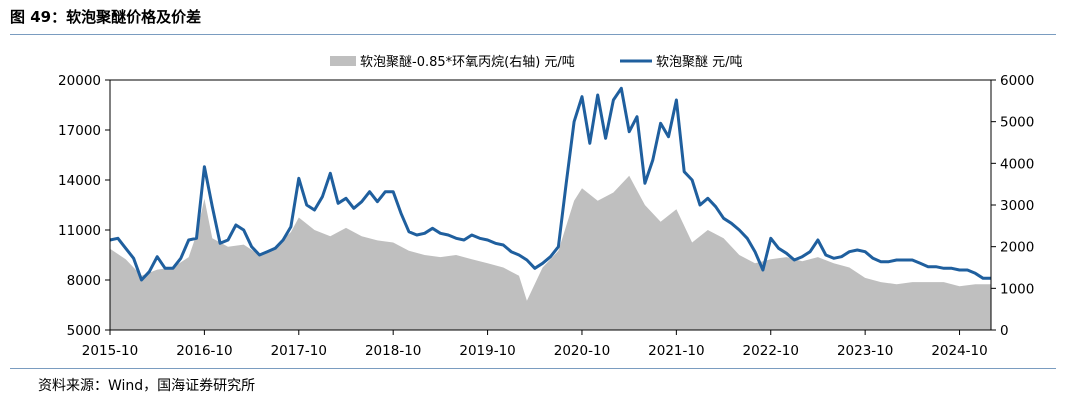  I want to click on left-axis: 5000 8000 11000 14000 17000 20000, so click(84, 206).